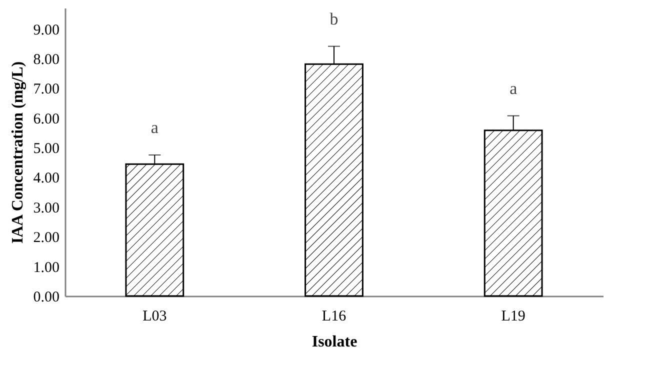 The height and width of the screenshot is (389, 668). Describe the element at coordinates (46, 119) in the screenshot. I see `y-tick-label: 6.00` at that location.